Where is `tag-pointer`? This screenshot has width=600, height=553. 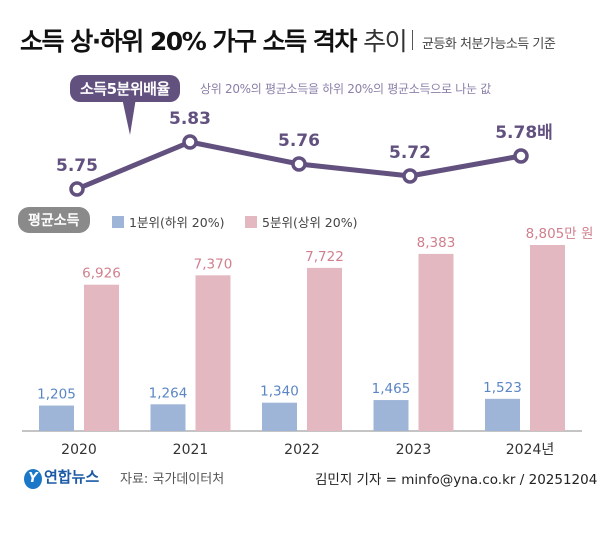 tag-pointer is located at coordinates (129, 116).